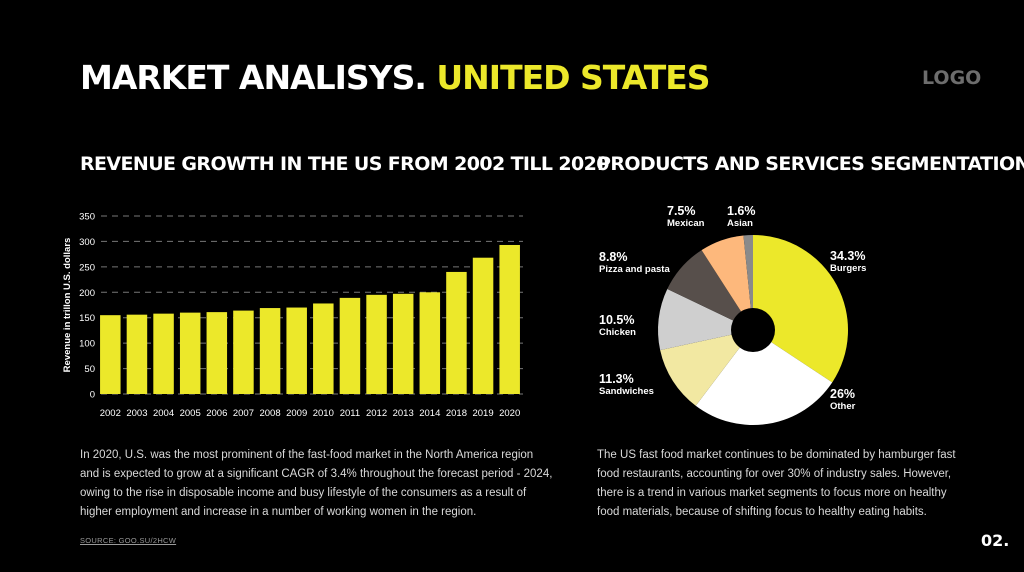 The image size is (1024, 572). What do you see at coordinates (87, 293) in the screenshot?
I see `y-tick-label: 200` at bounding box center [87, 293].